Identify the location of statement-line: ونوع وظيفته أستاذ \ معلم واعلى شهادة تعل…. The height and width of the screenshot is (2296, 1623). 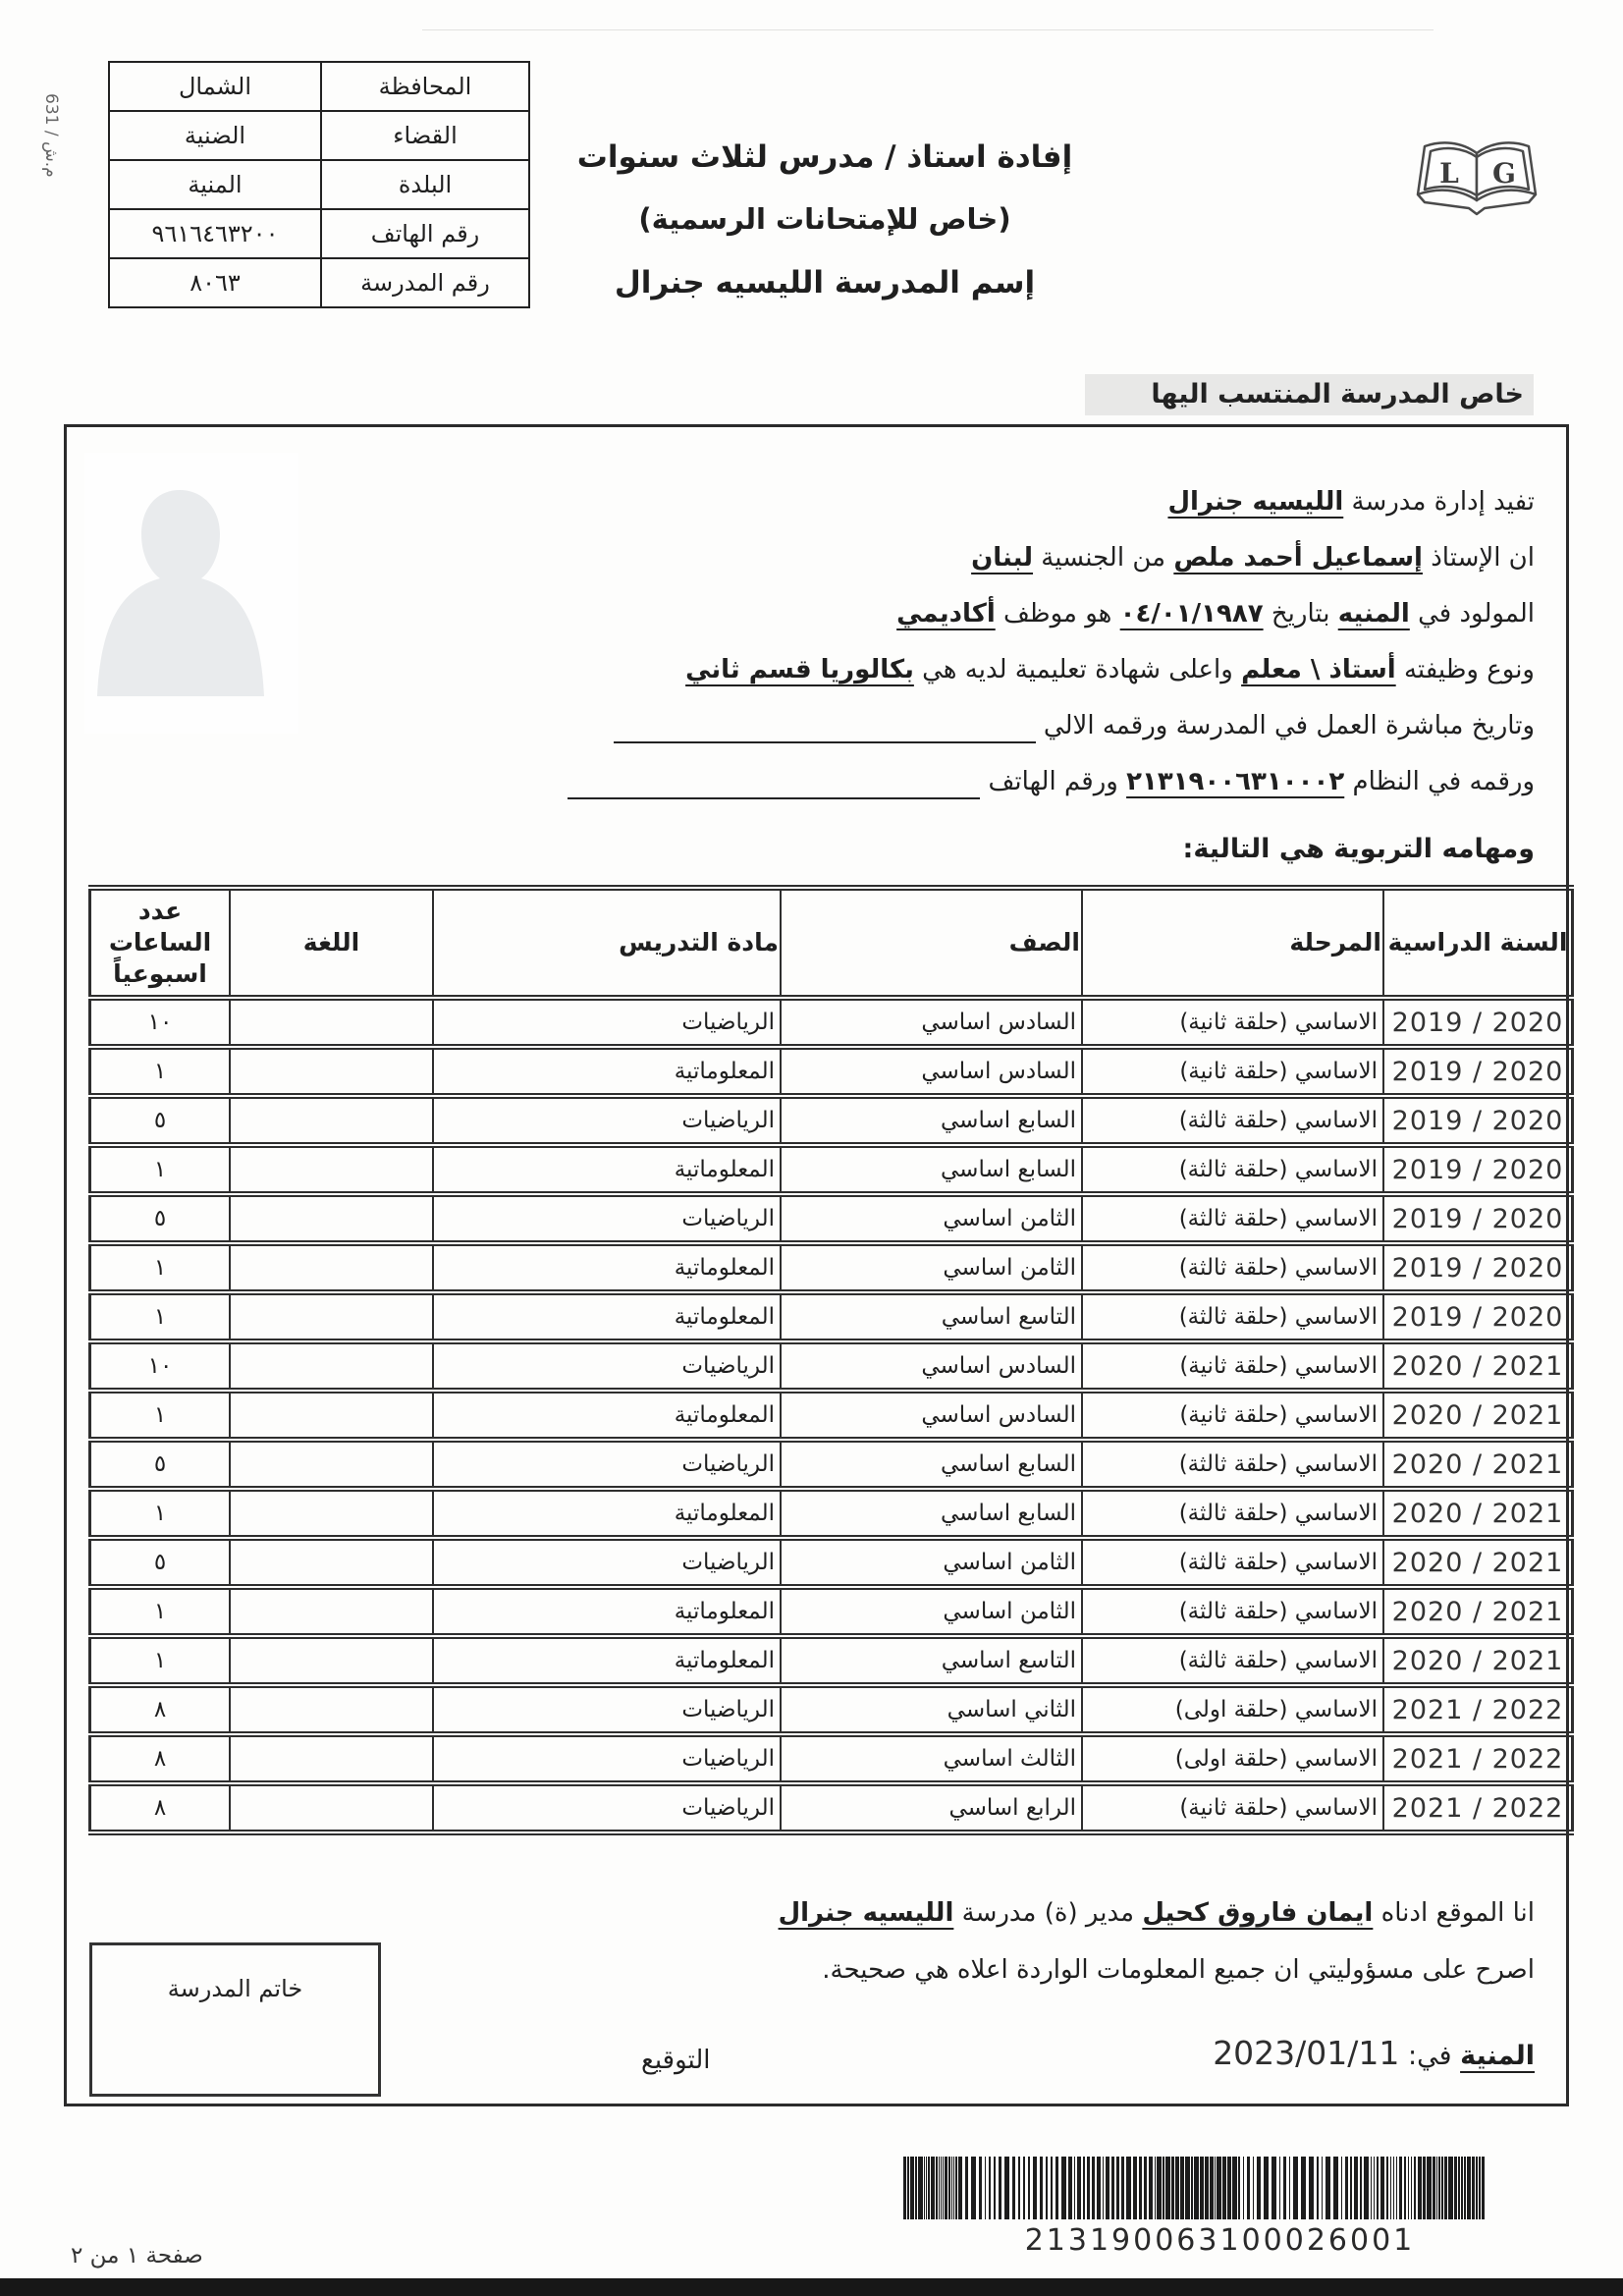
(1034, 670).